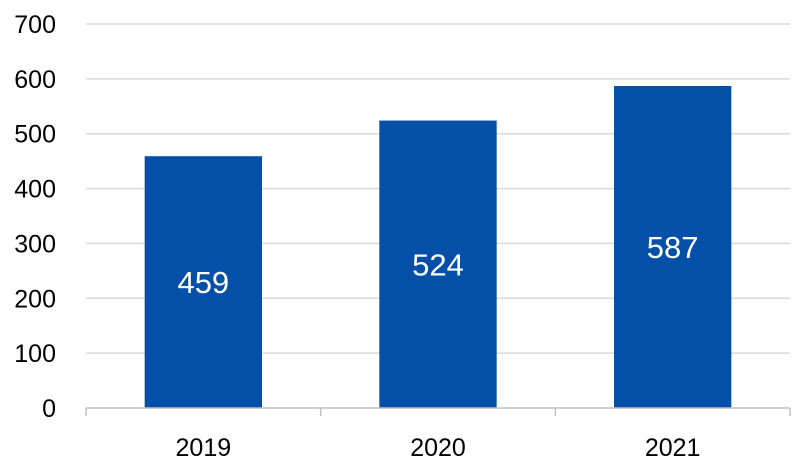  I want to click on y-tick-labels: 0 100 200 300 400 500 600 700, so click(35, 217).